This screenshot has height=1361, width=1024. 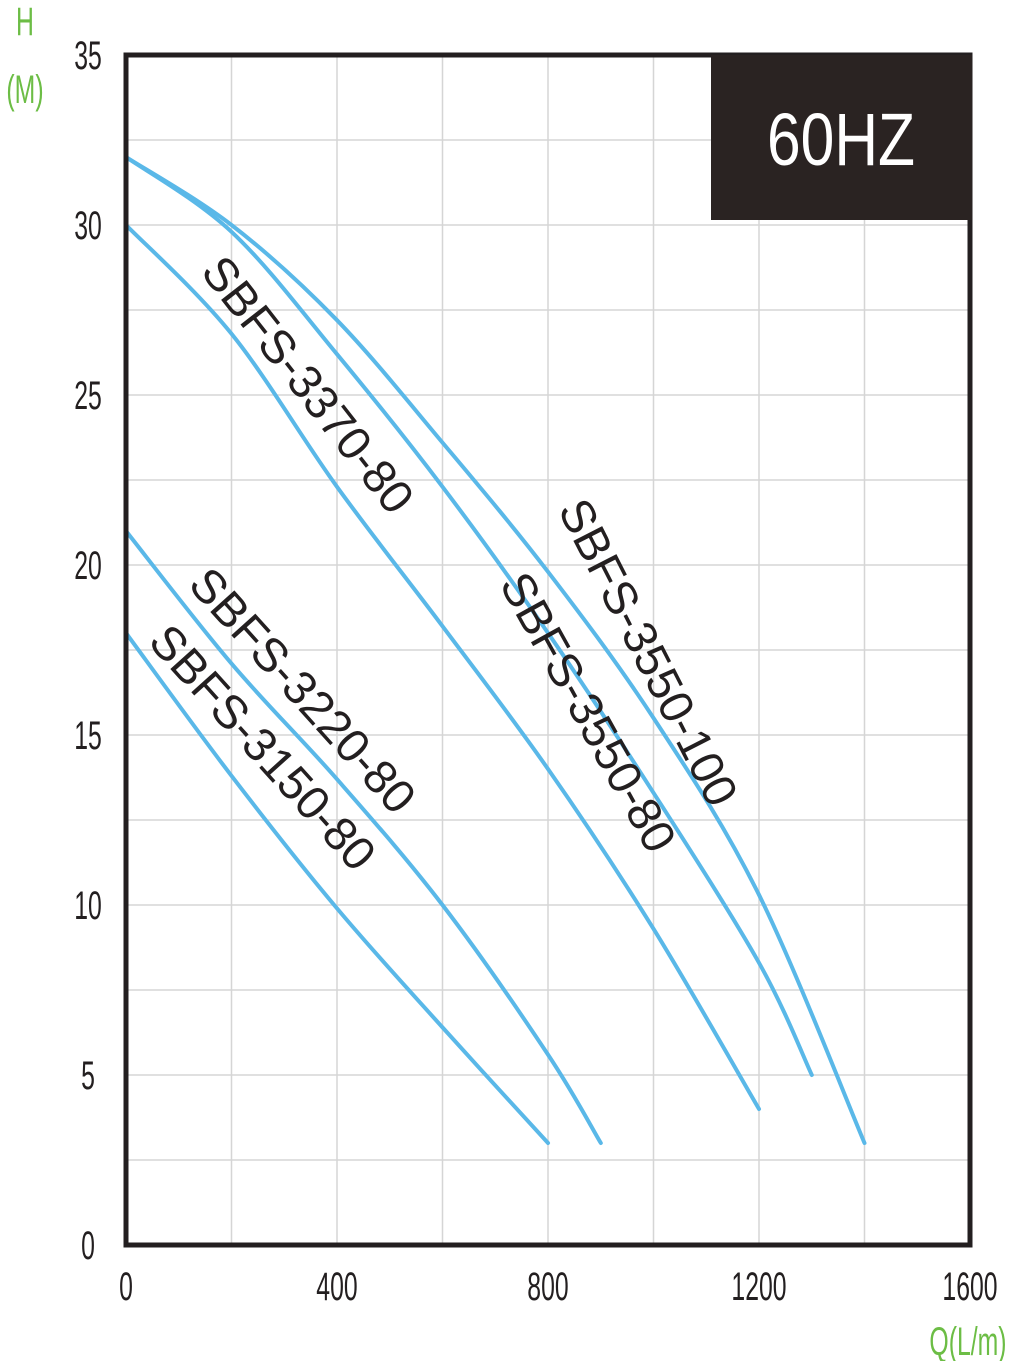 What do you see at coordinates (967, 1340) in the screenshot?
I see `x-axis-label: Q(L/m)` at bounding box center [967, 1340].